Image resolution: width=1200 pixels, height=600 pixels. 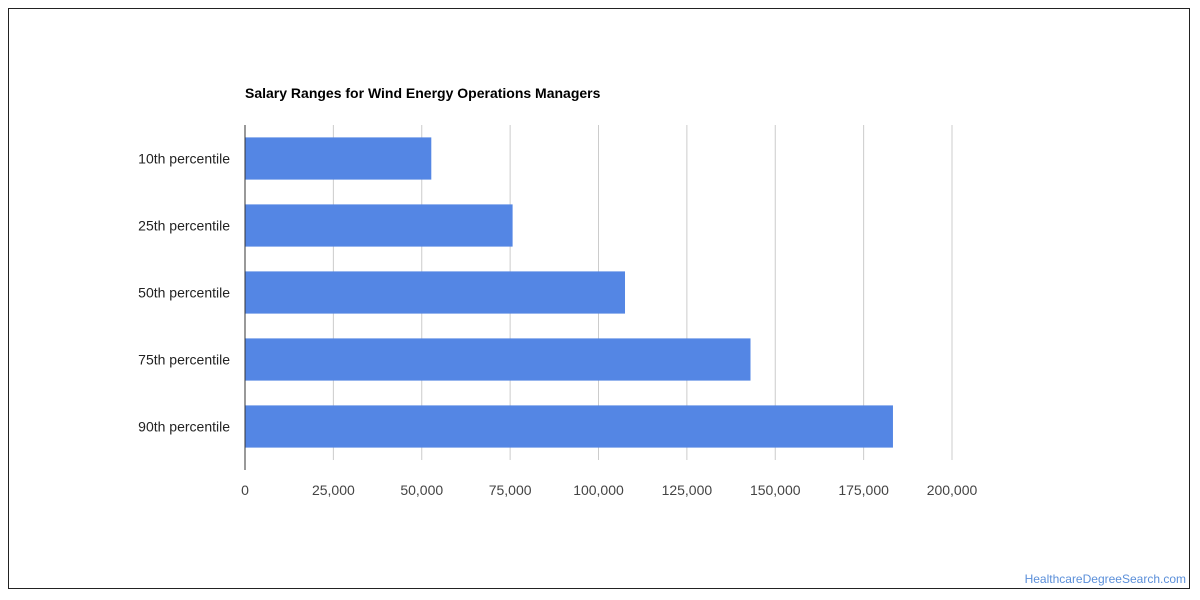 I want to click on x-tick-label: 175,000, so click(x=863, y=490).